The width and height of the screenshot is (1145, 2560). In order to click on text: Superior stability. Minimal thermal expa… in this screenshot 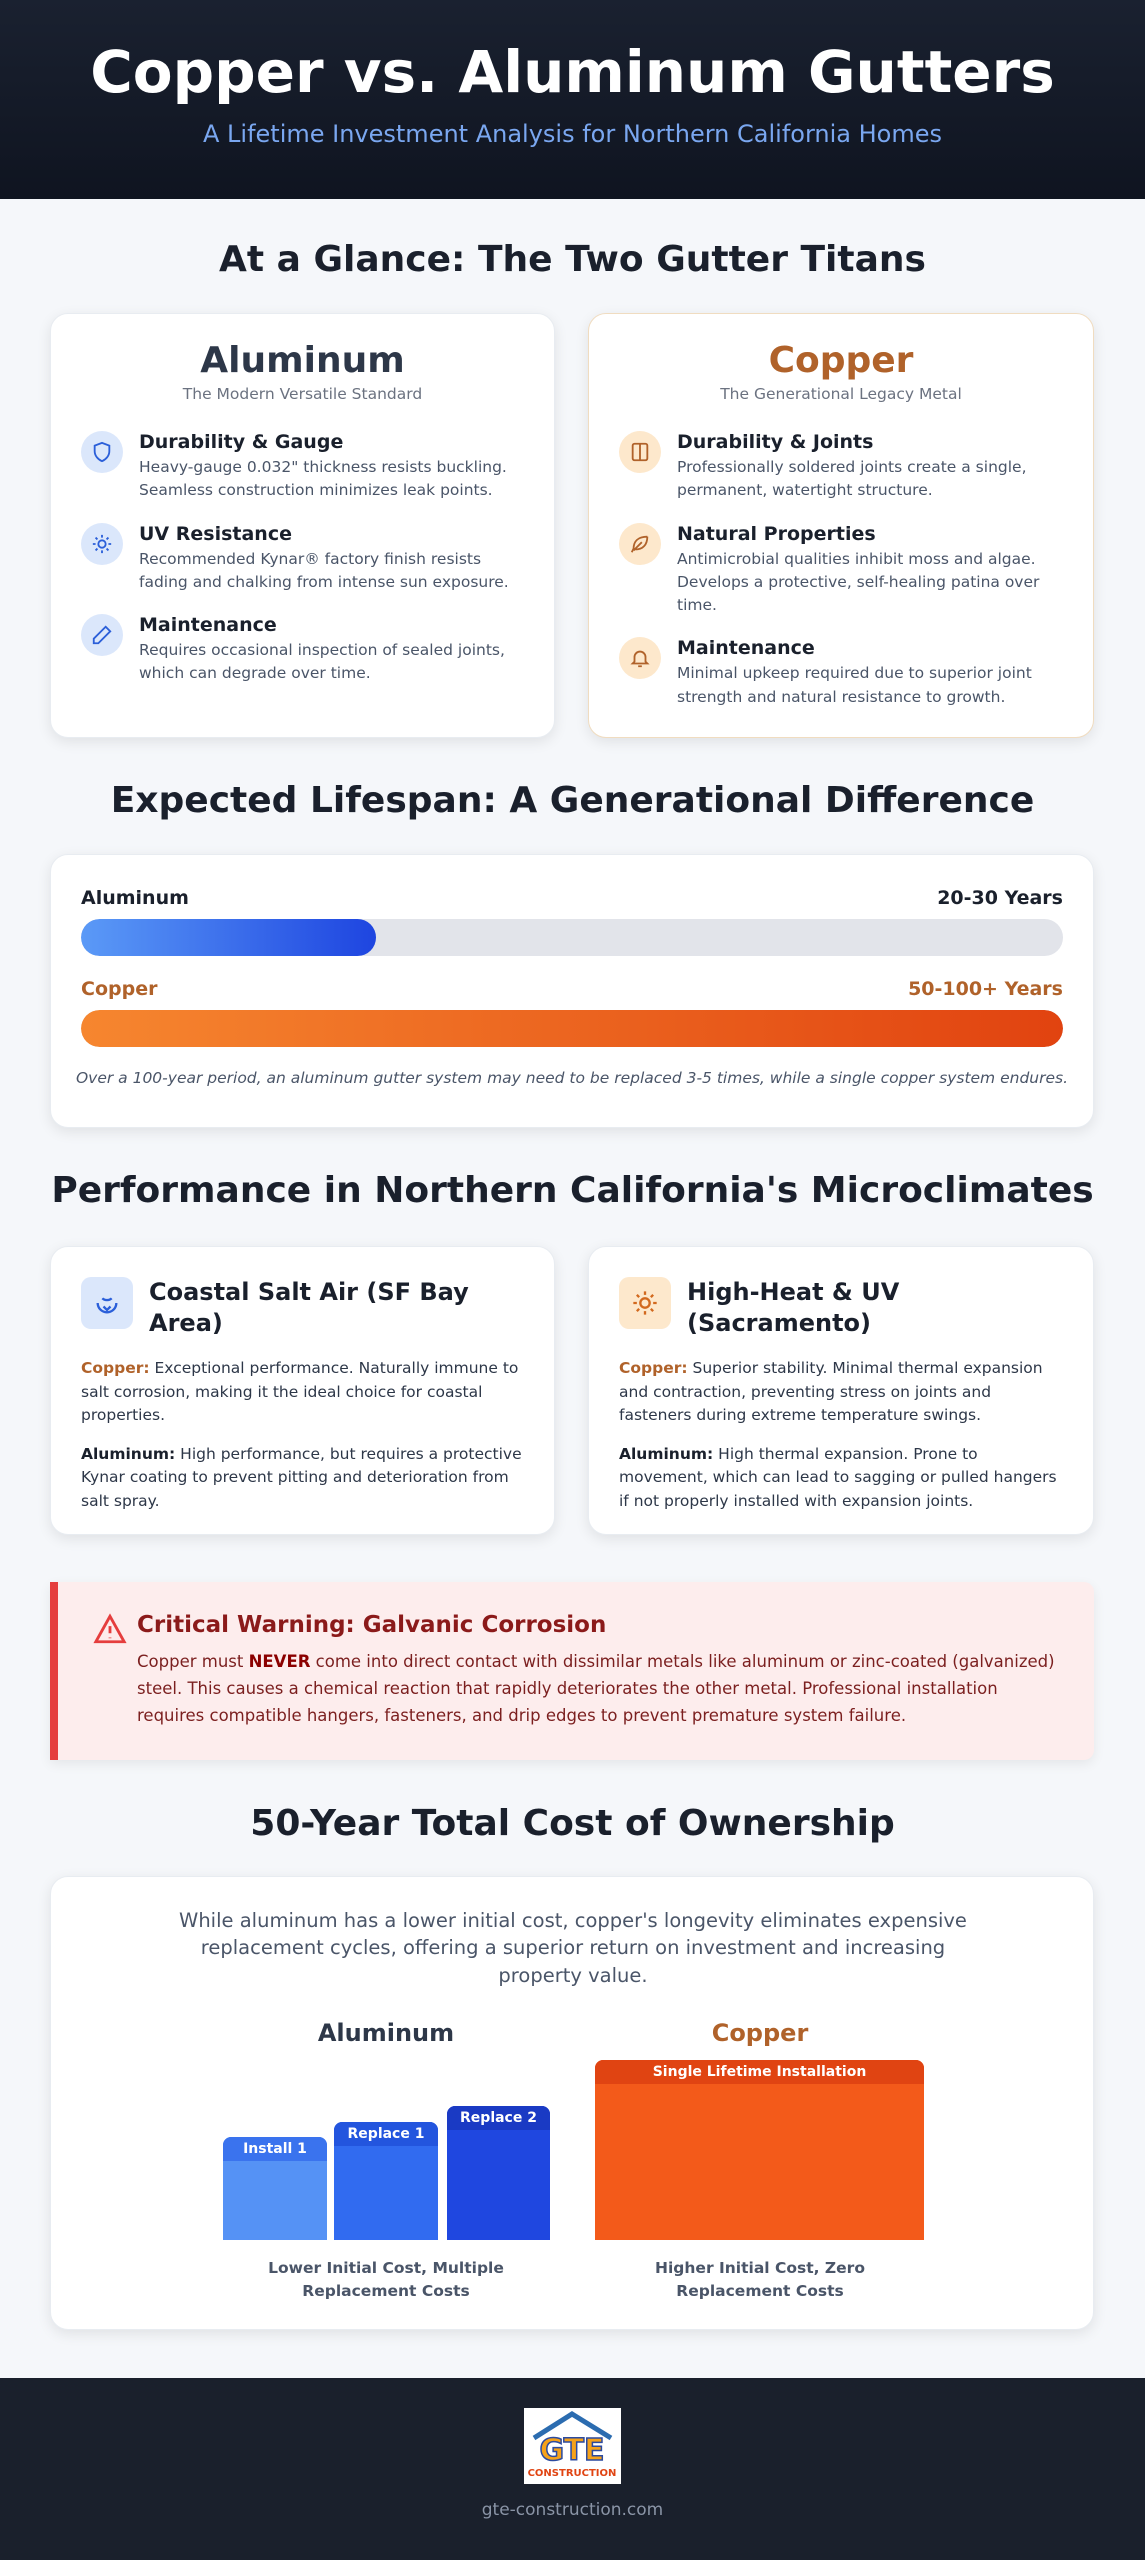, I will do `click(831, 1391)`.